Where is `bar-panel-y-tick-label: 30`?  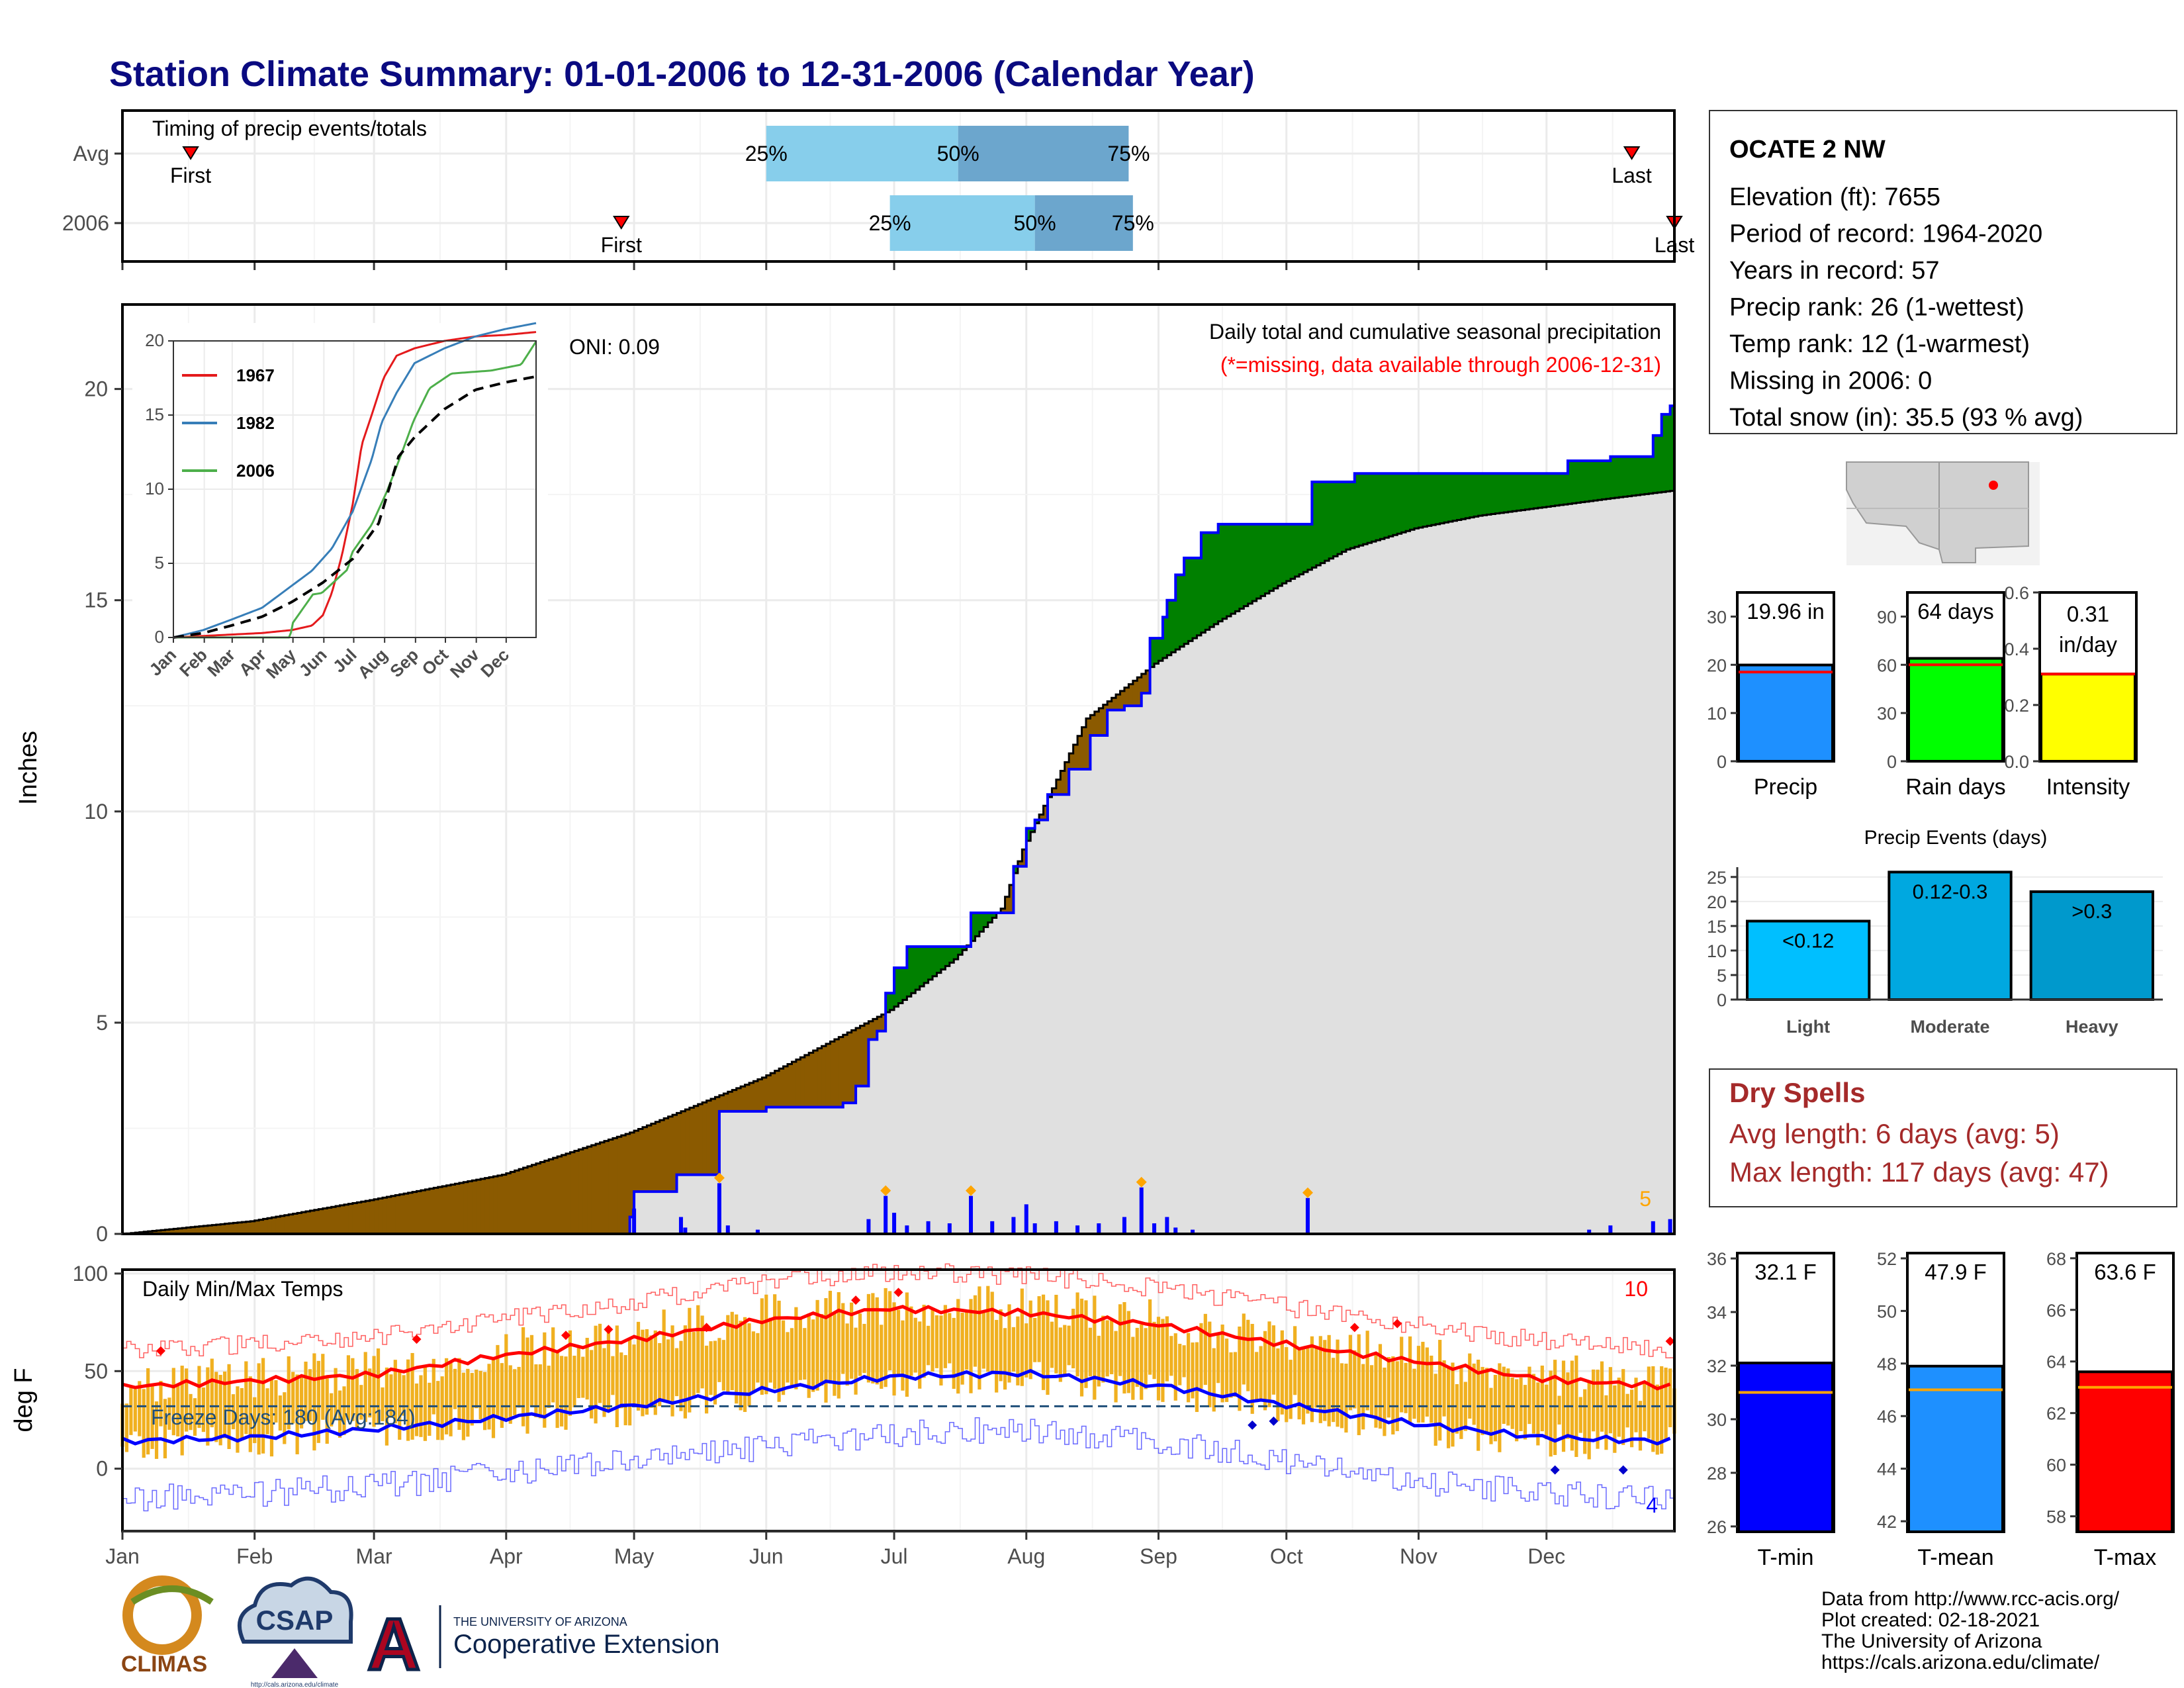
bar-panel-y-tick-label: 30 is located at coordinates (1887, 714).